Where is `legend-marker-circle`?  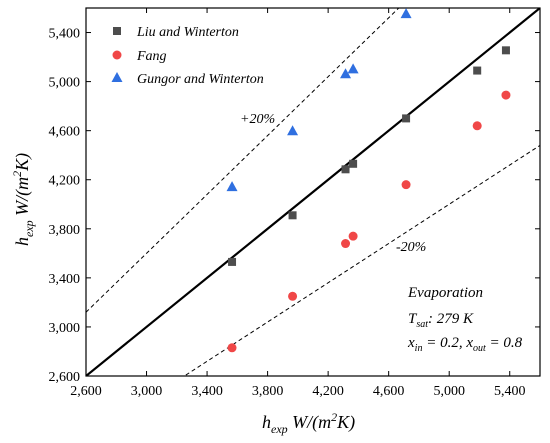 legend-marker-circle is located at coordinates (117, 55).